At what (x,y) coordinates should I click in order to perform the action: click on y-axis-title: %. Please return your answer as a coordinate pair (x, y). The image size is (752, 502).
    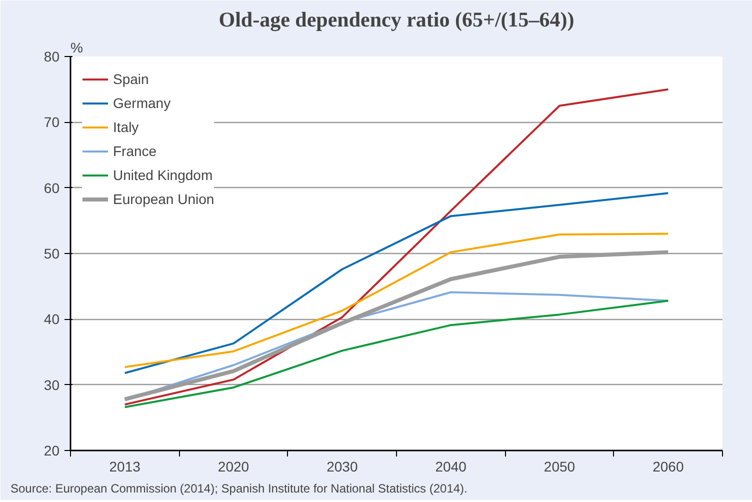
    Looking at the image, I should click on (76, 48).